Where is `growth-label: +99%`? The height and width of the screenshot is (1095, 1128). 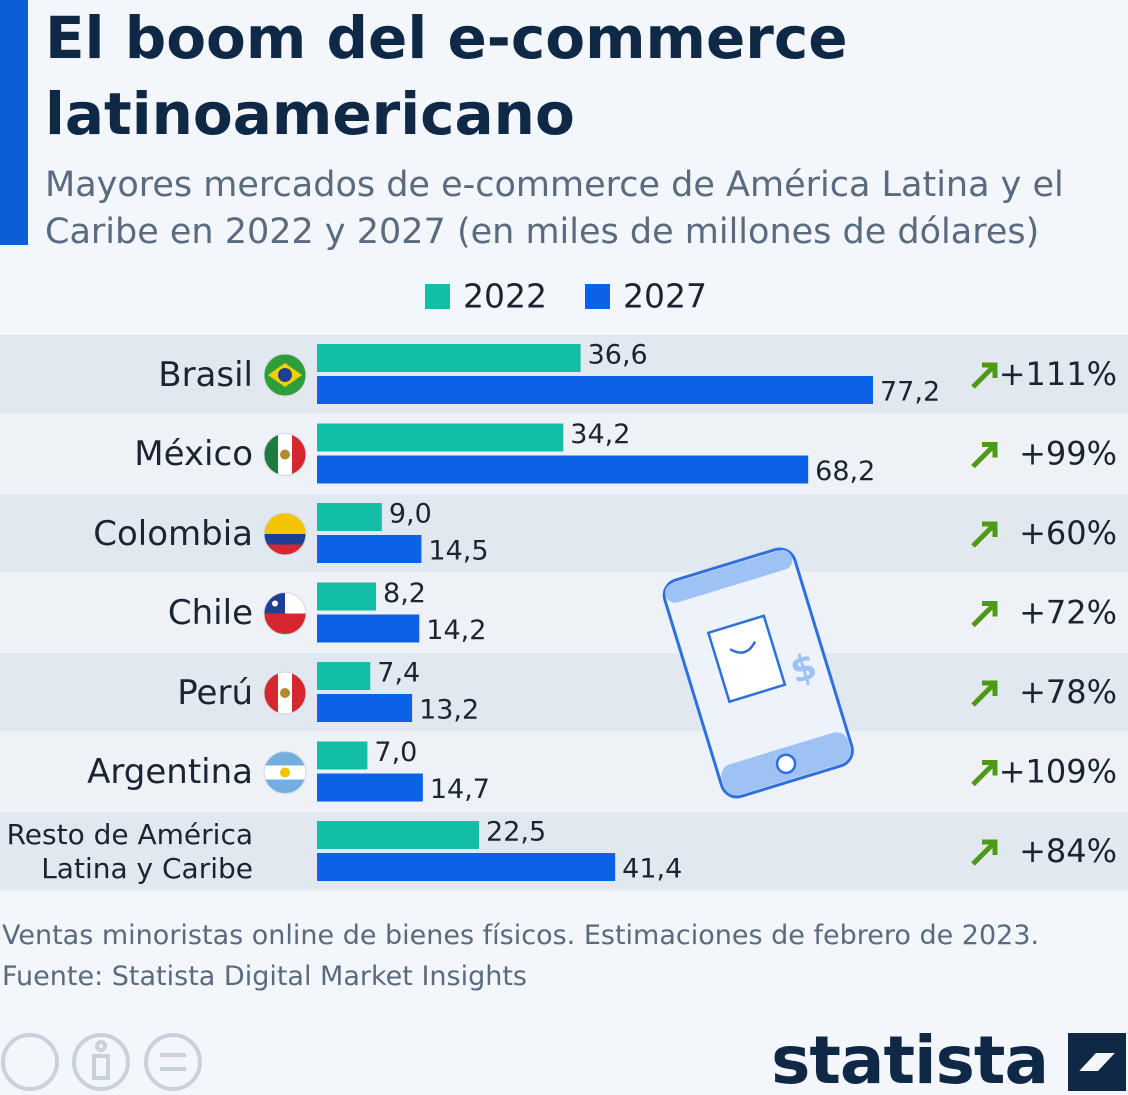 growth-label: +99% is located at coordinates (1068, 454).